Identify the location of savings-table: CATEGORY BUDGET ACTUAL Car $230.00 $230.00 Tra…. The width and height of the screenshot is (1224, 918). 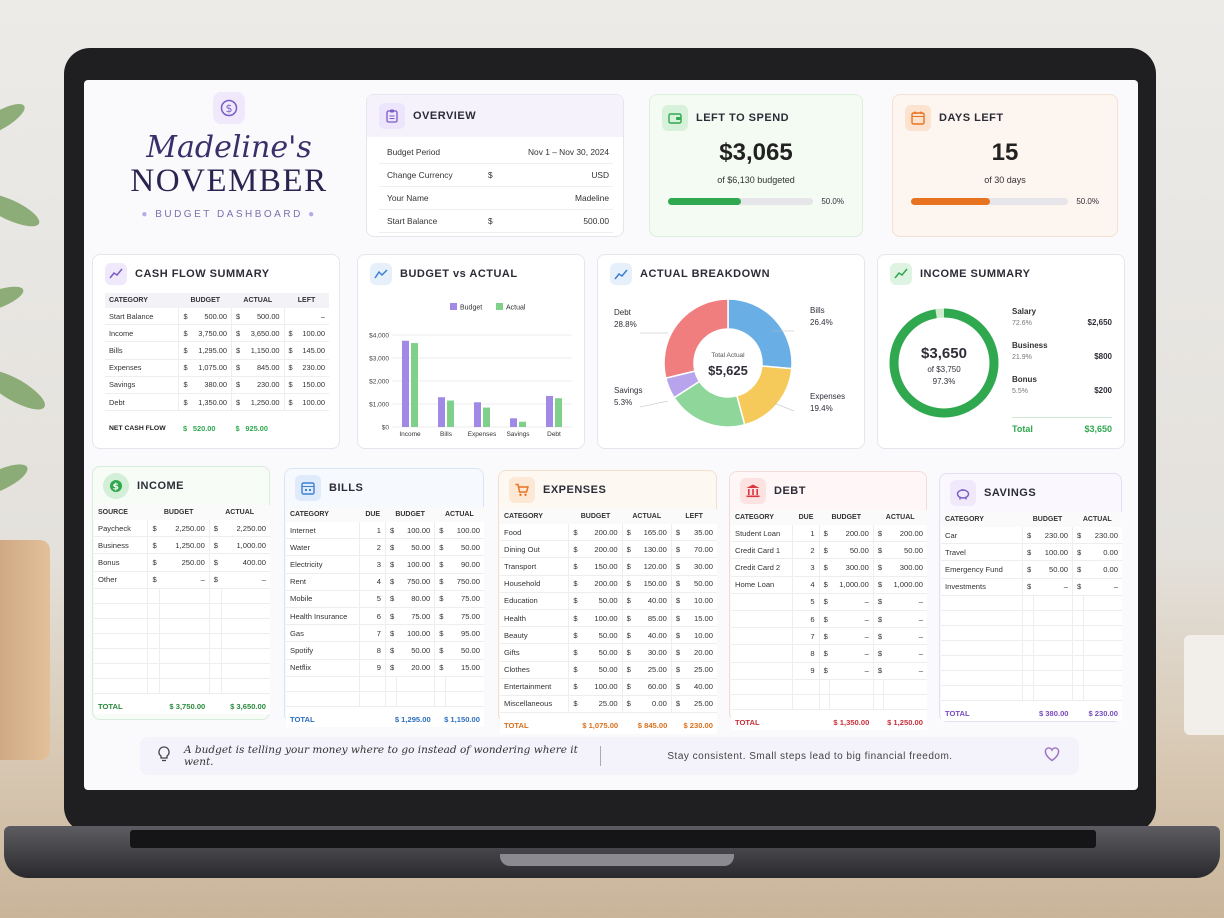
(1031, 617).